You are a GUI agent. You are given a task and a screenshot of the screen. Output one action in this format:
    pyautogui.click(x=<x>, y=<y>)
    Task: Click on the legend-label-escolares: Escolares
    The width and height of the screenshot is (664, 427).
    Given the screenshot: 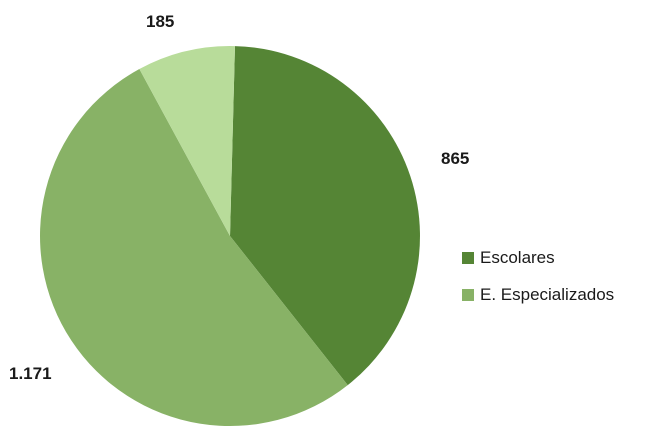 What is the action you would take?
    pyautogui.click(x=517, y=257)
    